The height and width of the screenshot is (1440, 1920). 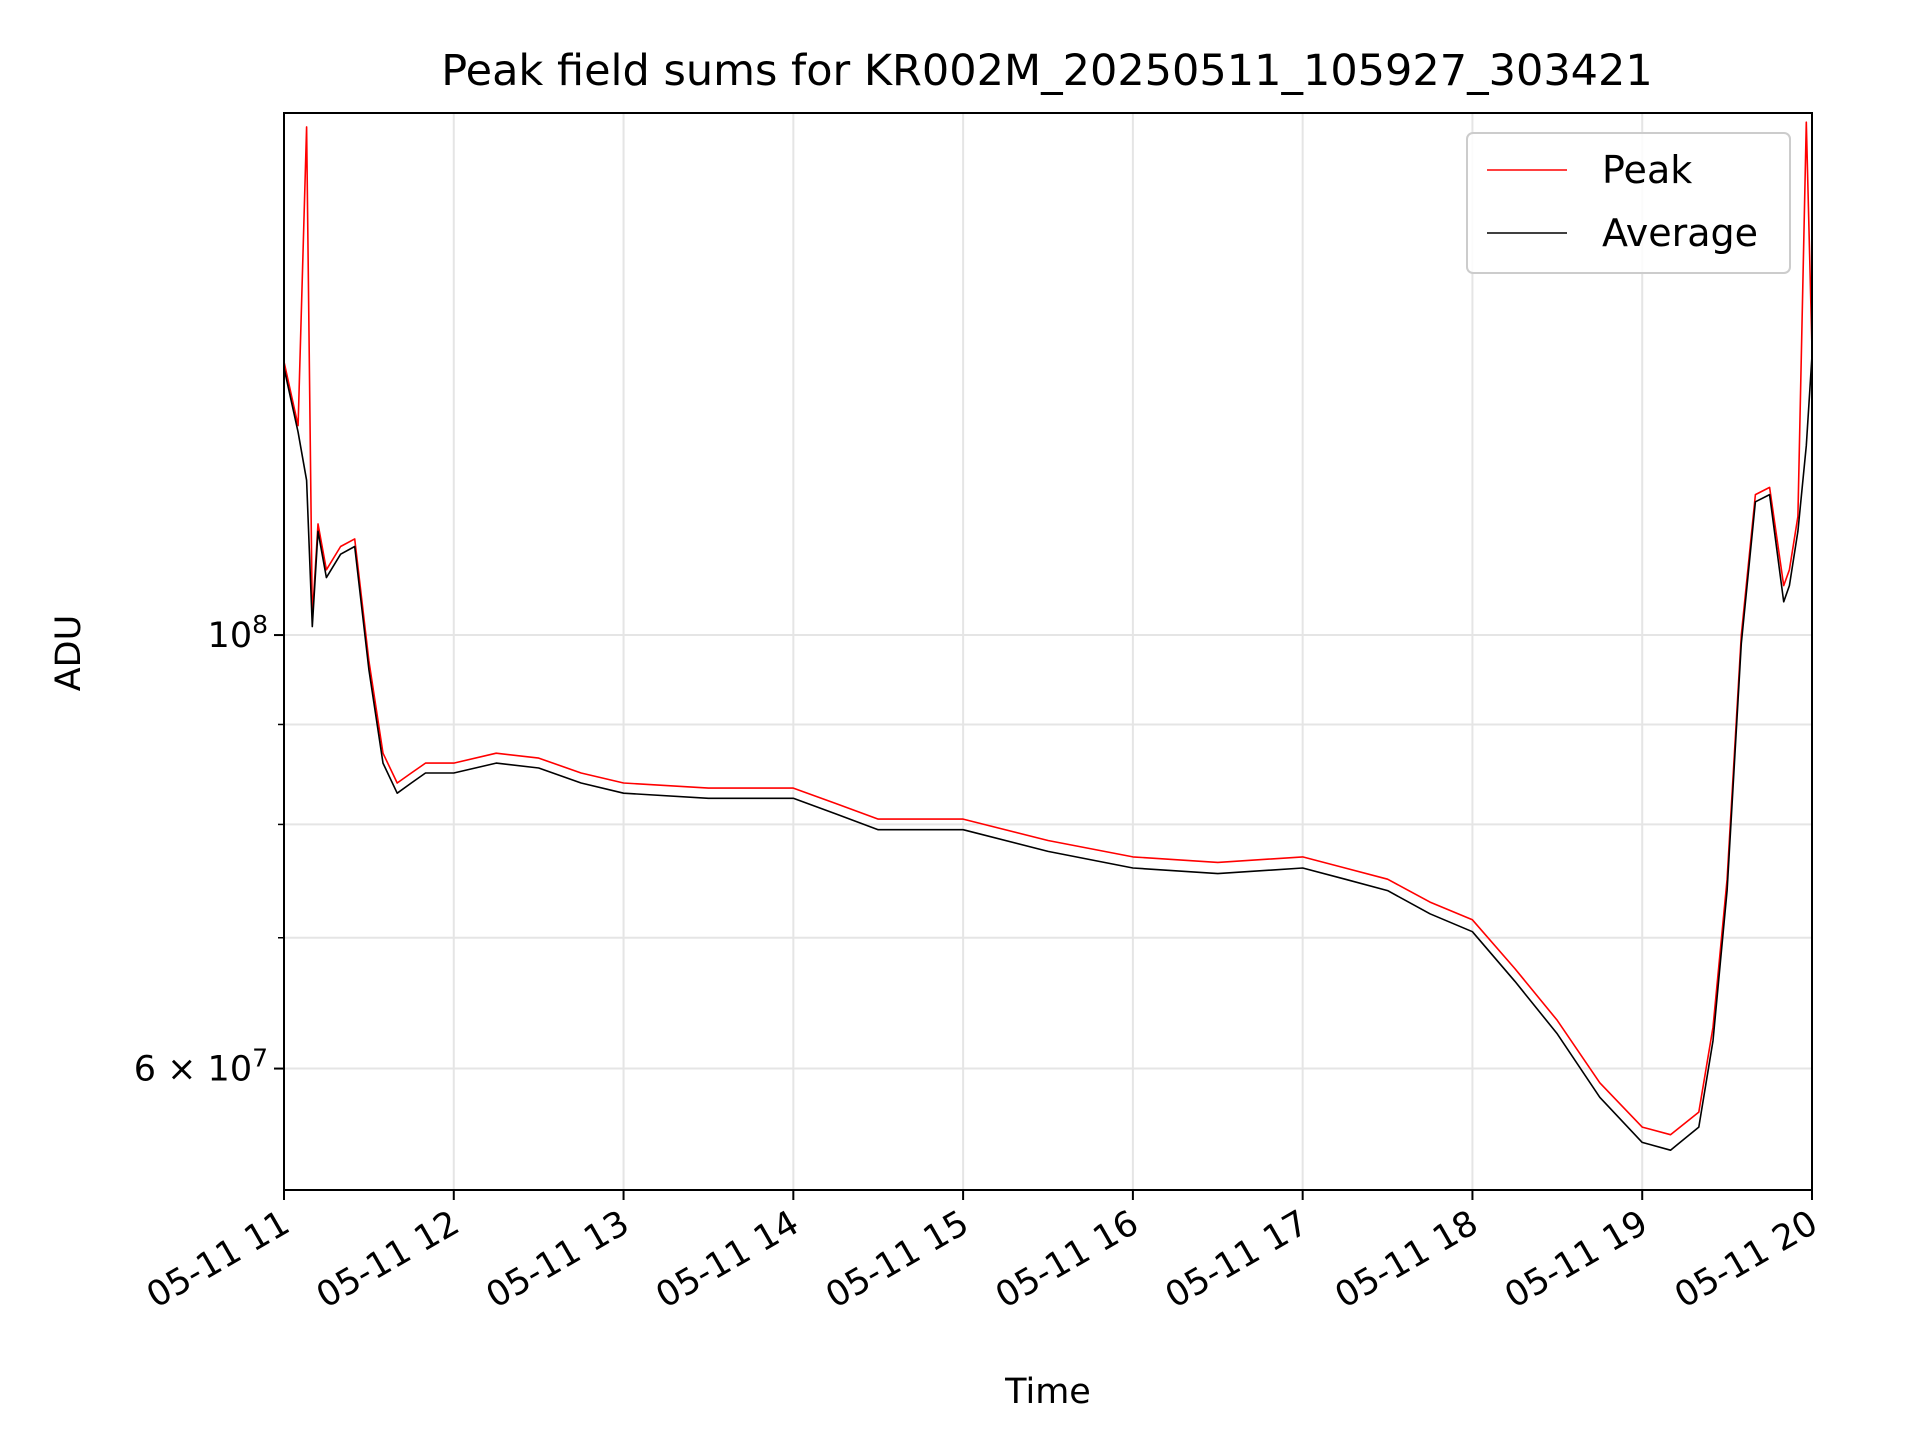 I want to click on legend-label-peak: Peak, so click(x=1647, y=170).